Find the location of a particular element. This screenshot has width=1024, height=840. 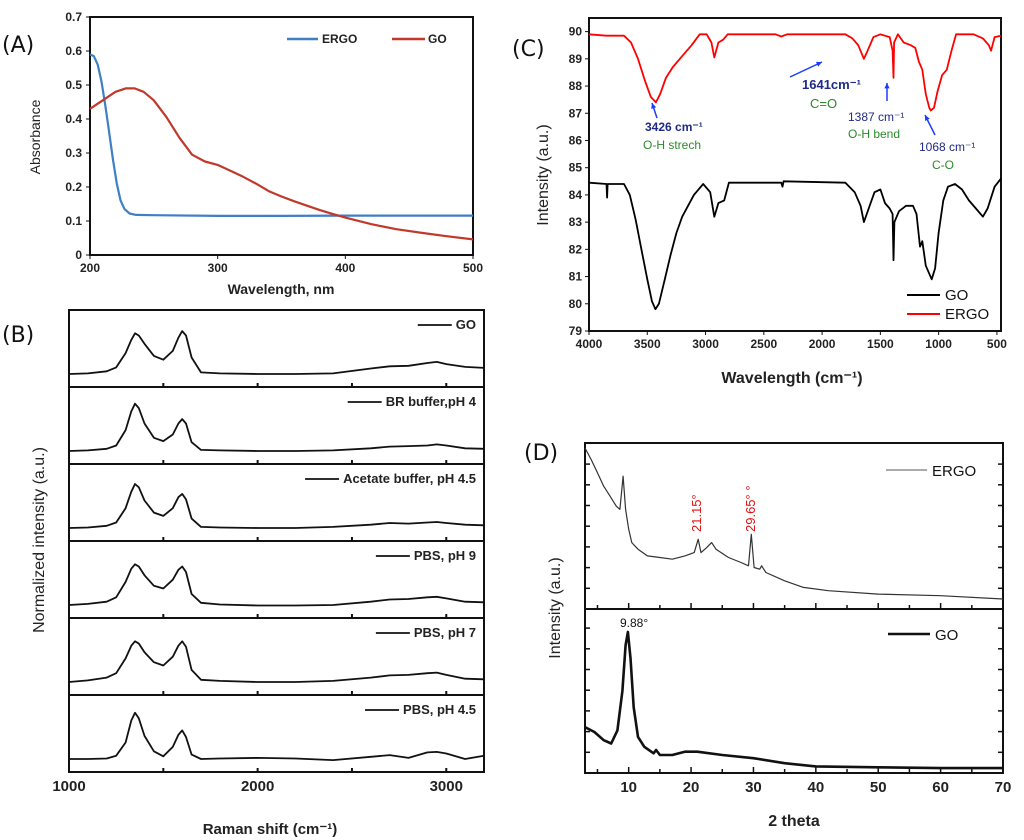

y-tick-label: 89 is located at coordinates (576, 59).